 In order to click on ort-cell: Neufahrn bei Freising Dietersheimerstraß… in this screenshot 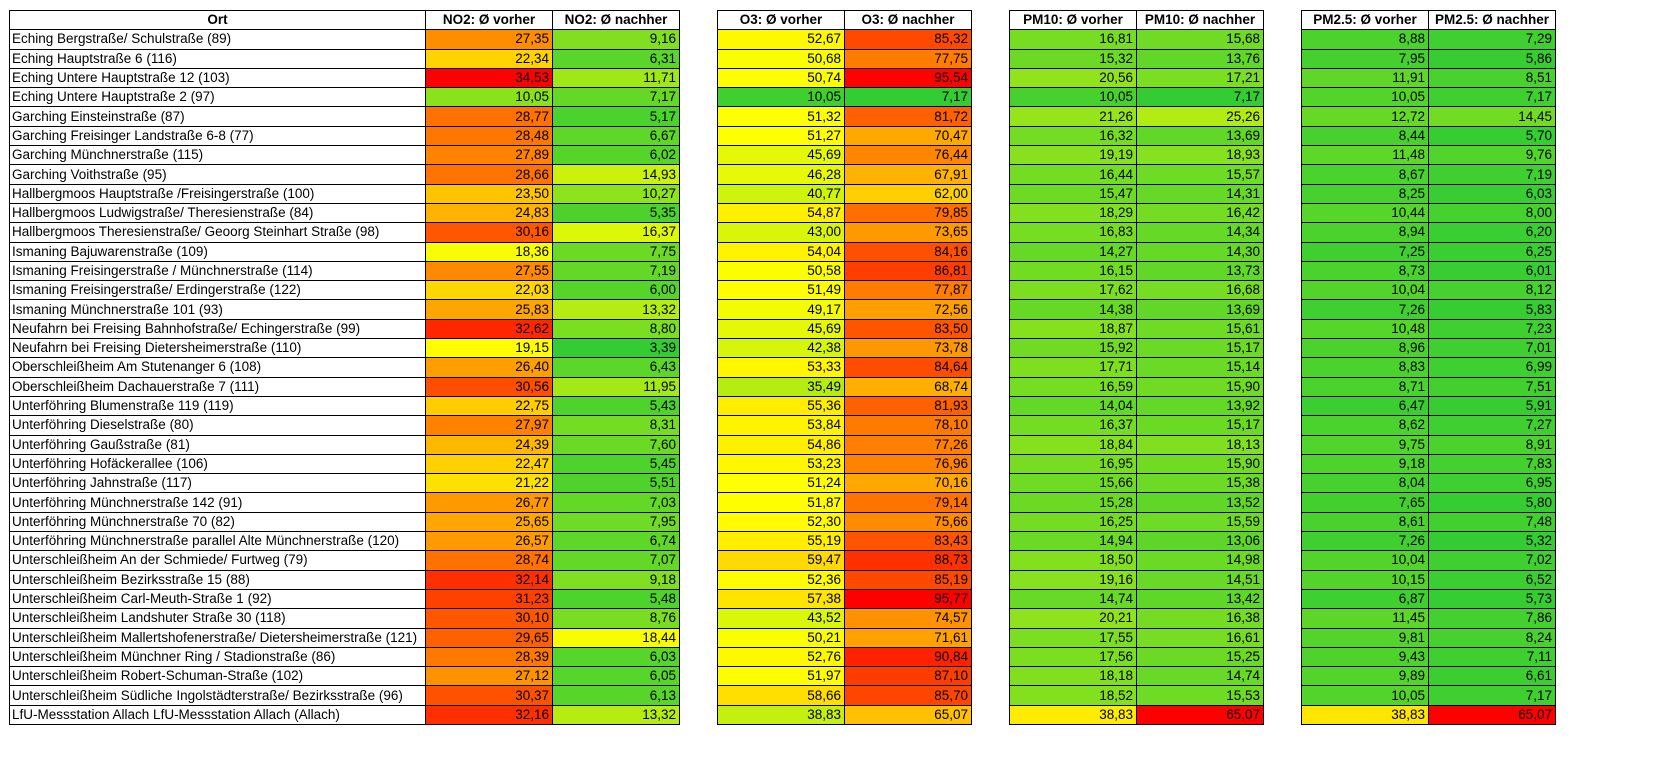, I will do `click(217, 348)`.